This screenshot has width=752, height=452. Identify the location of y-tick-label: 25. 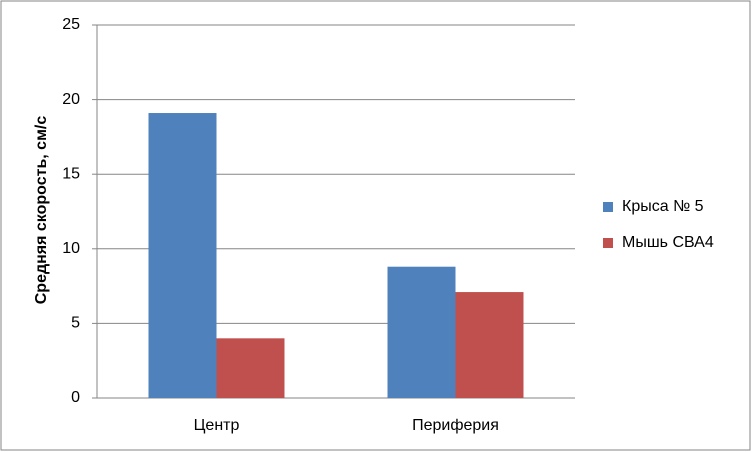
(71, 24).